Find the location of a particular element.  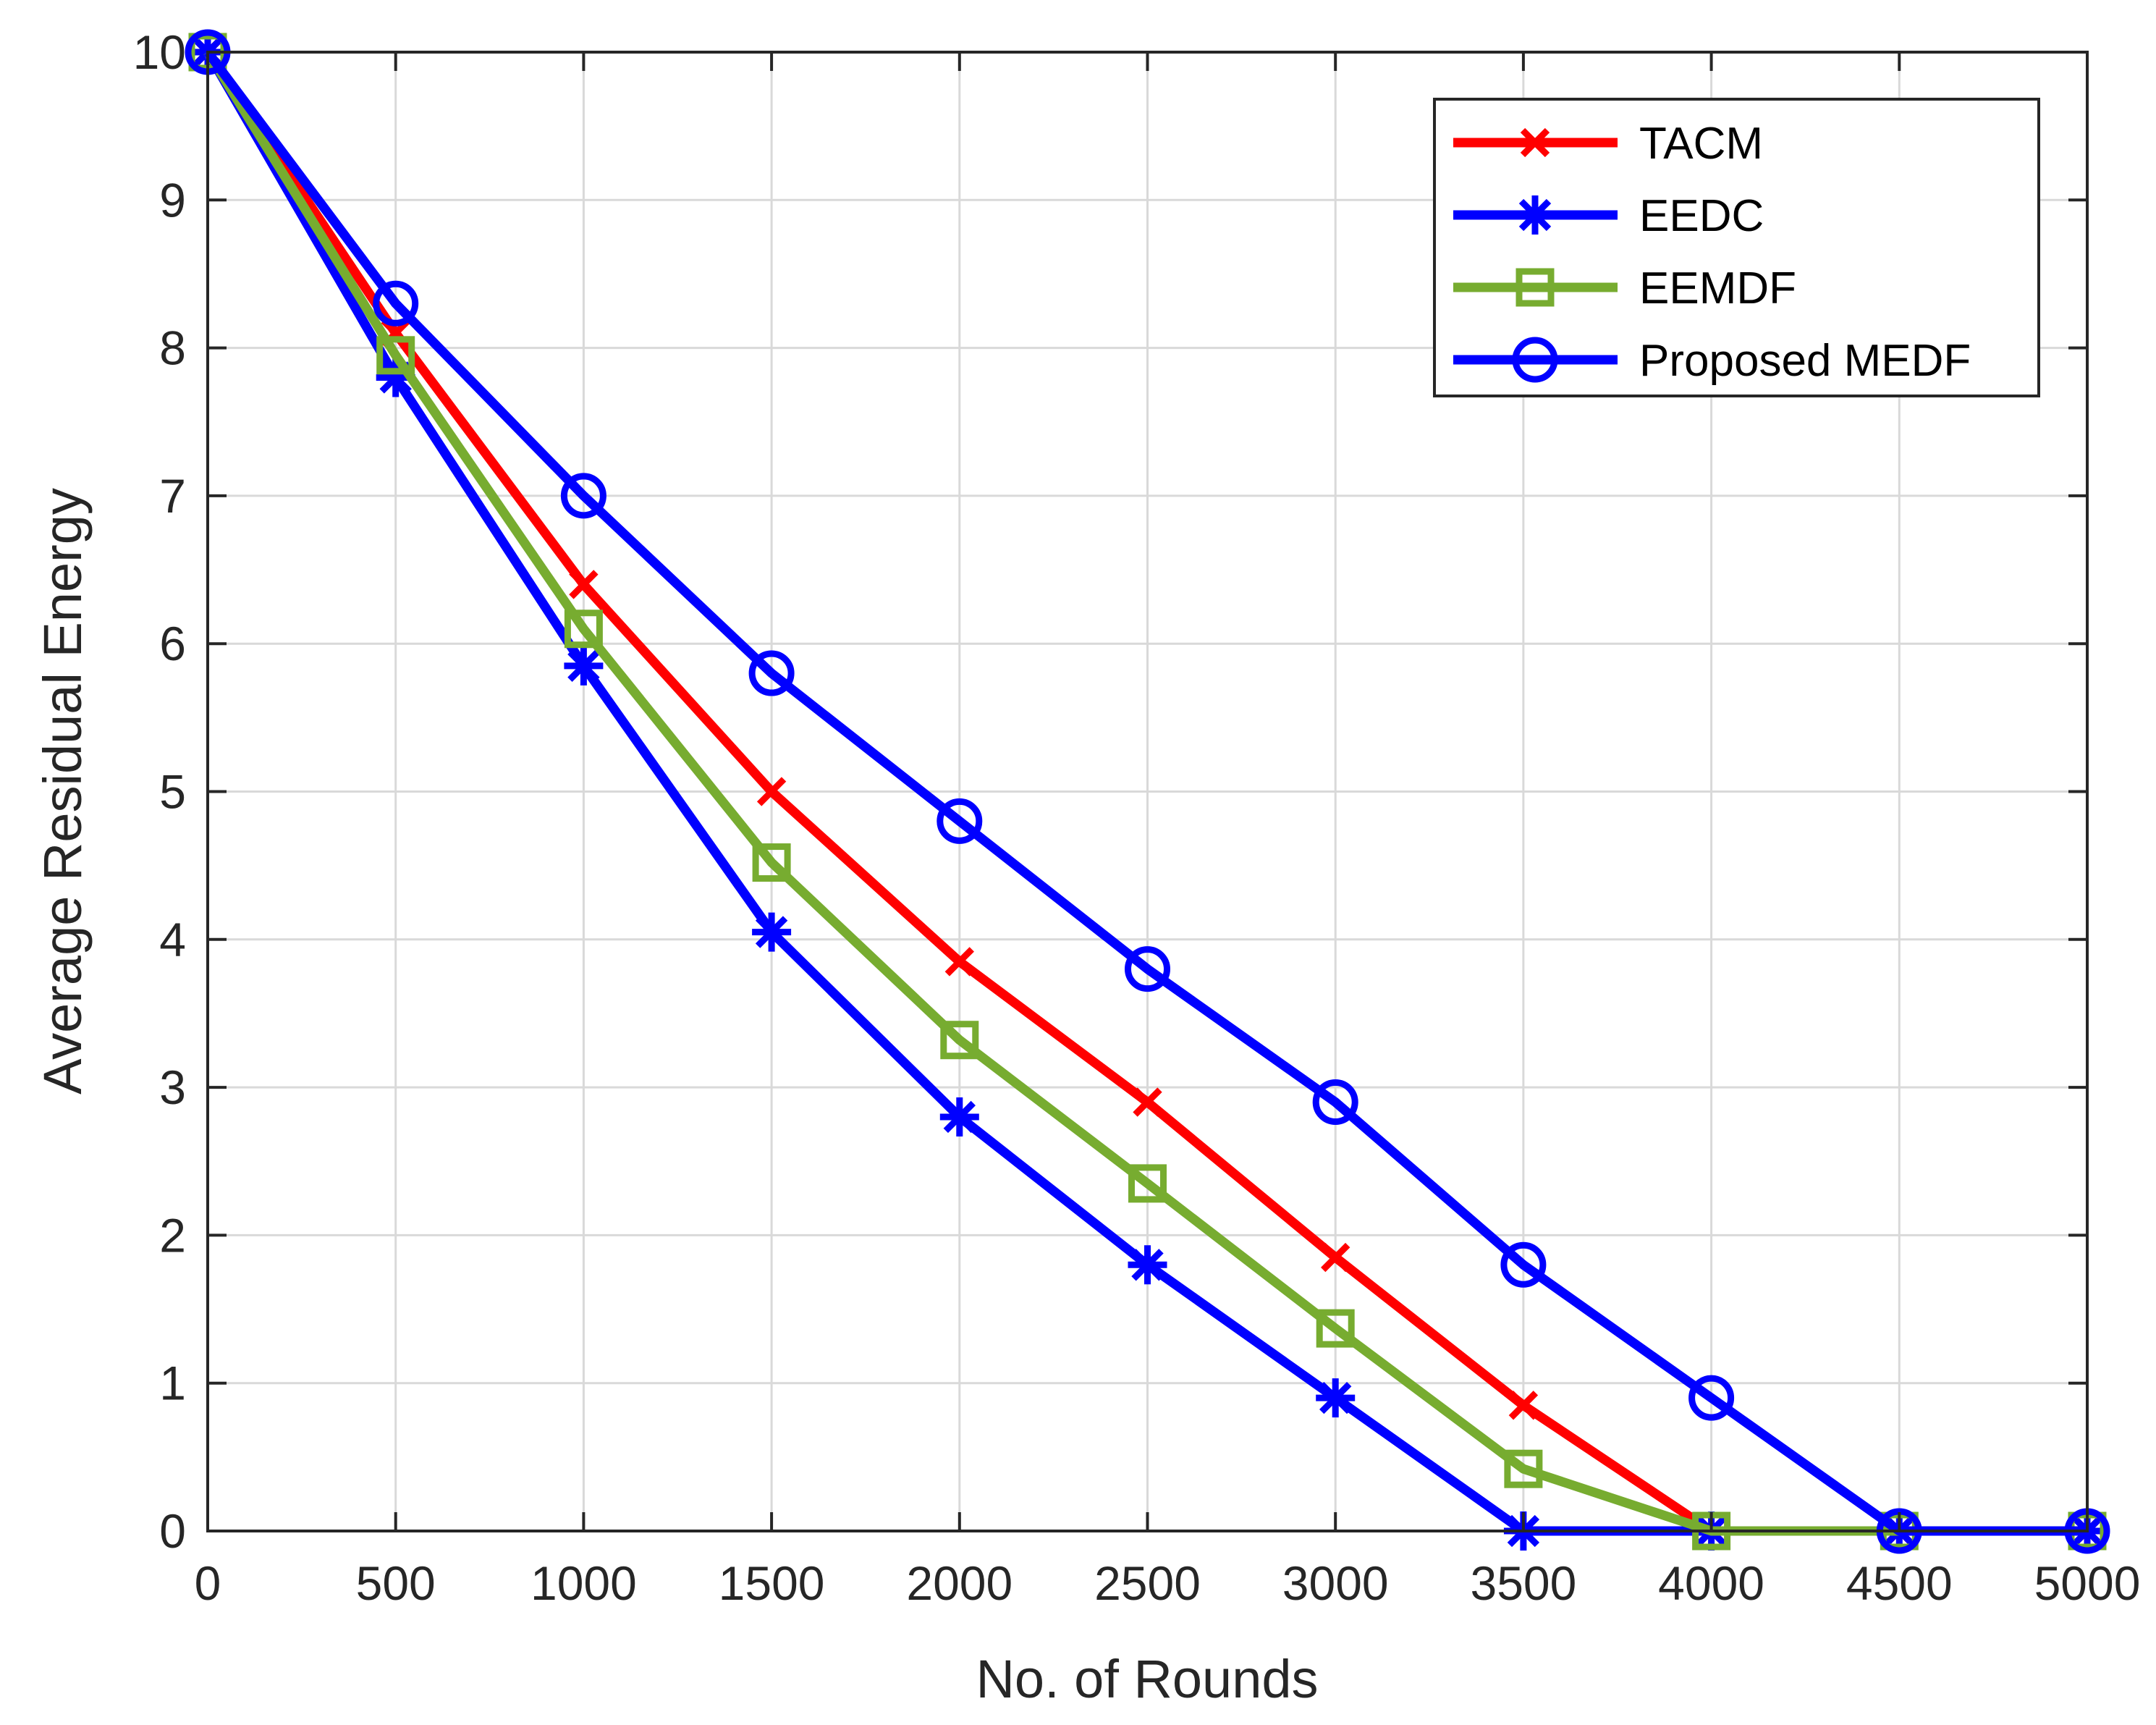

legend-item: Proposed MEDF is located at coordinates (1712, 361).